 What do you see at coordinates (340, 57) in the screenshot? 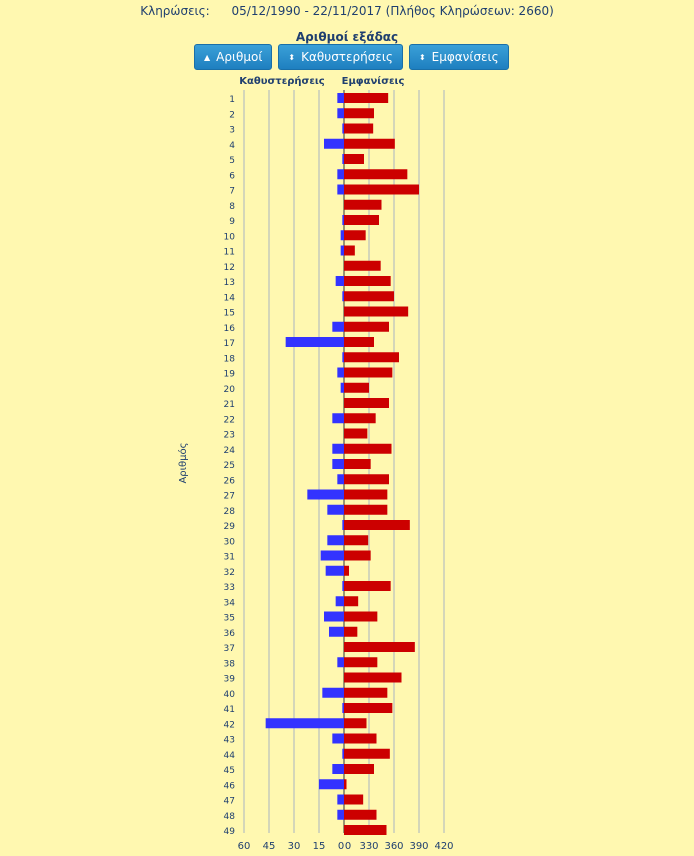
I see `sort-delays-button: ⬍ Καθυστερήσεις` at bounding box center [340, 57].